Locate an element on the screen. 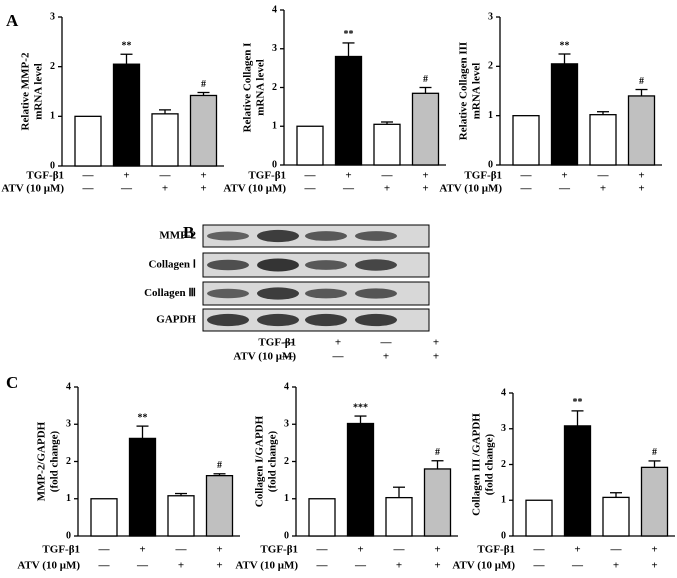 This screenshot has height=578, width=677. y-axis-label: MMP-2/GAPDH is located at coordinates (42, 461).